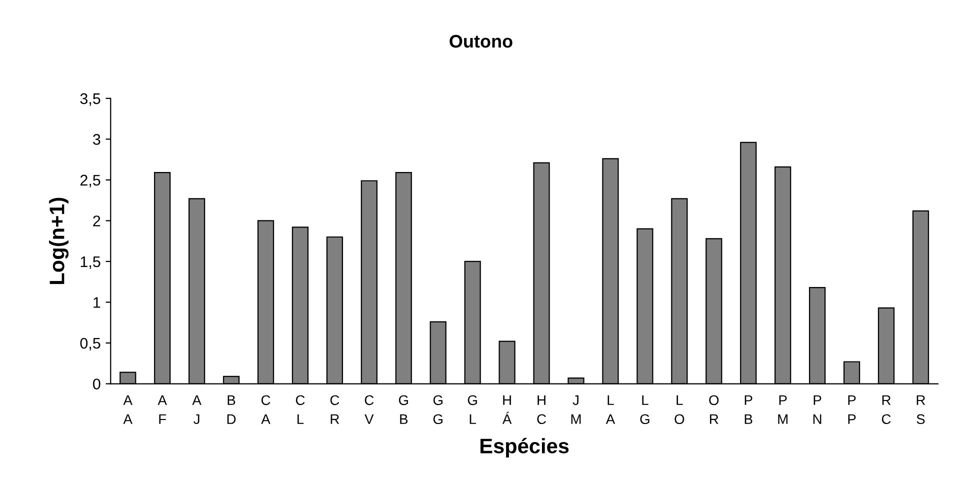  What do you see at coordinates (437, 409) in the screenshot?
I see `x-tick-label: G G` at bounding box center [437, 409].